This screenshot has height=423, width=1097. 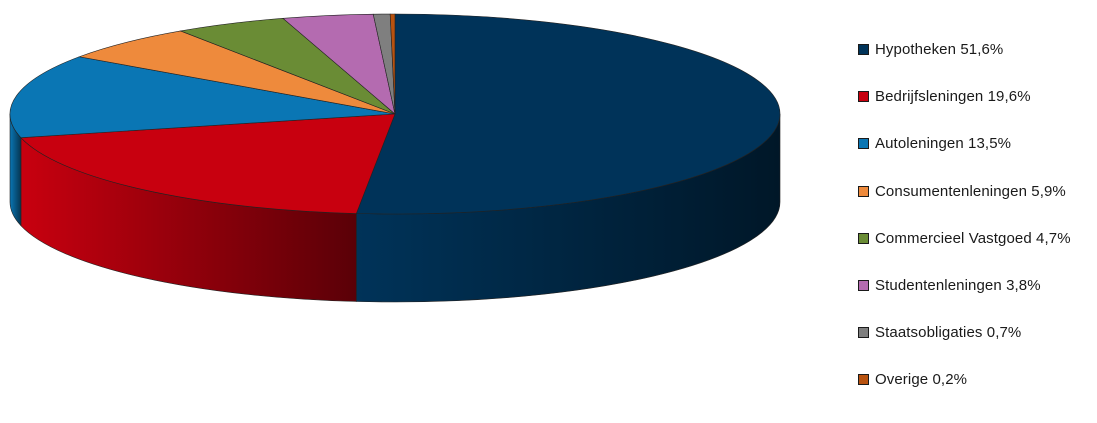 What do you see at coordinates (948, 333) in the screenshot?
I see `legend-label: Staatsobligaties 0,7%` at bounding box center [948, 333].